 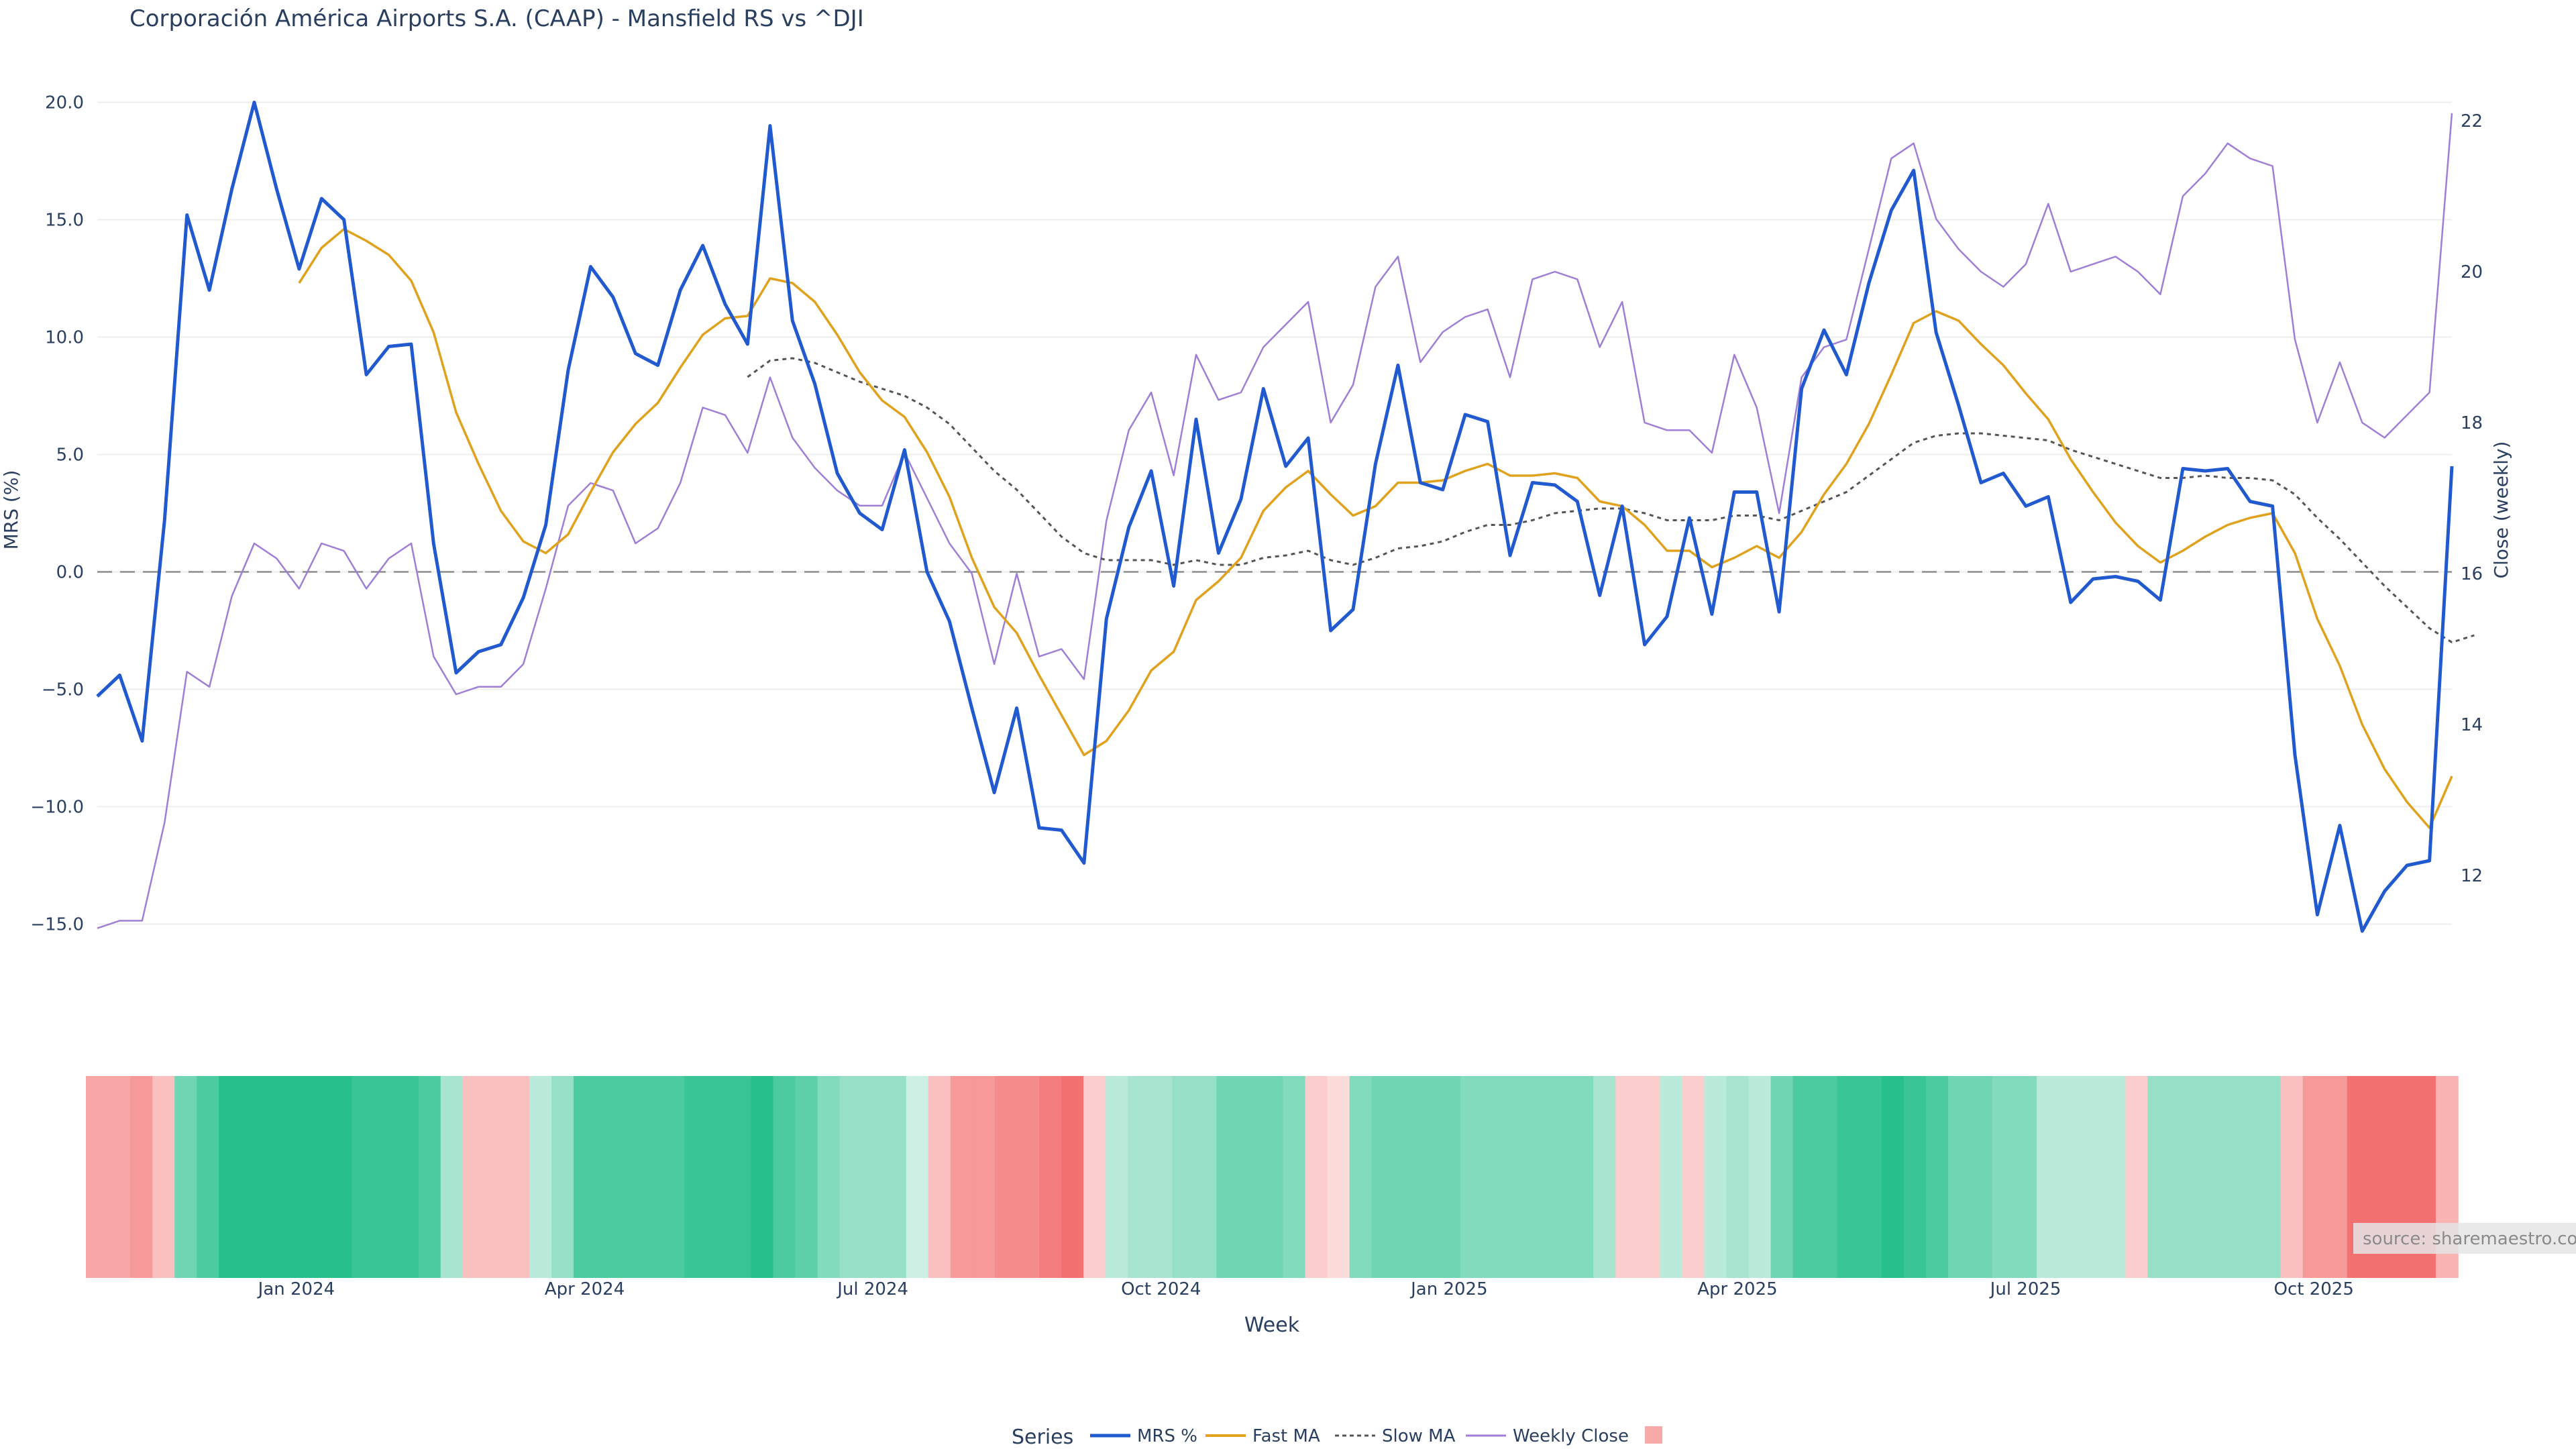 What do you see at coordinates (2025, 1289) in the screenshot?
I see `x-tick-label: Jul 2025` at bounding box center [2025, 1289].